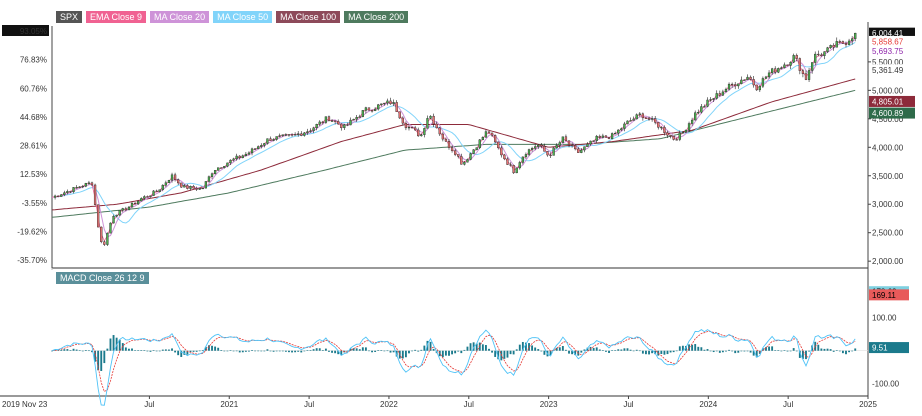  What do you see at coordinates (69, 17) in the screenshot?
I see `legend-spx: SPX` at bounding box center [69, 17].